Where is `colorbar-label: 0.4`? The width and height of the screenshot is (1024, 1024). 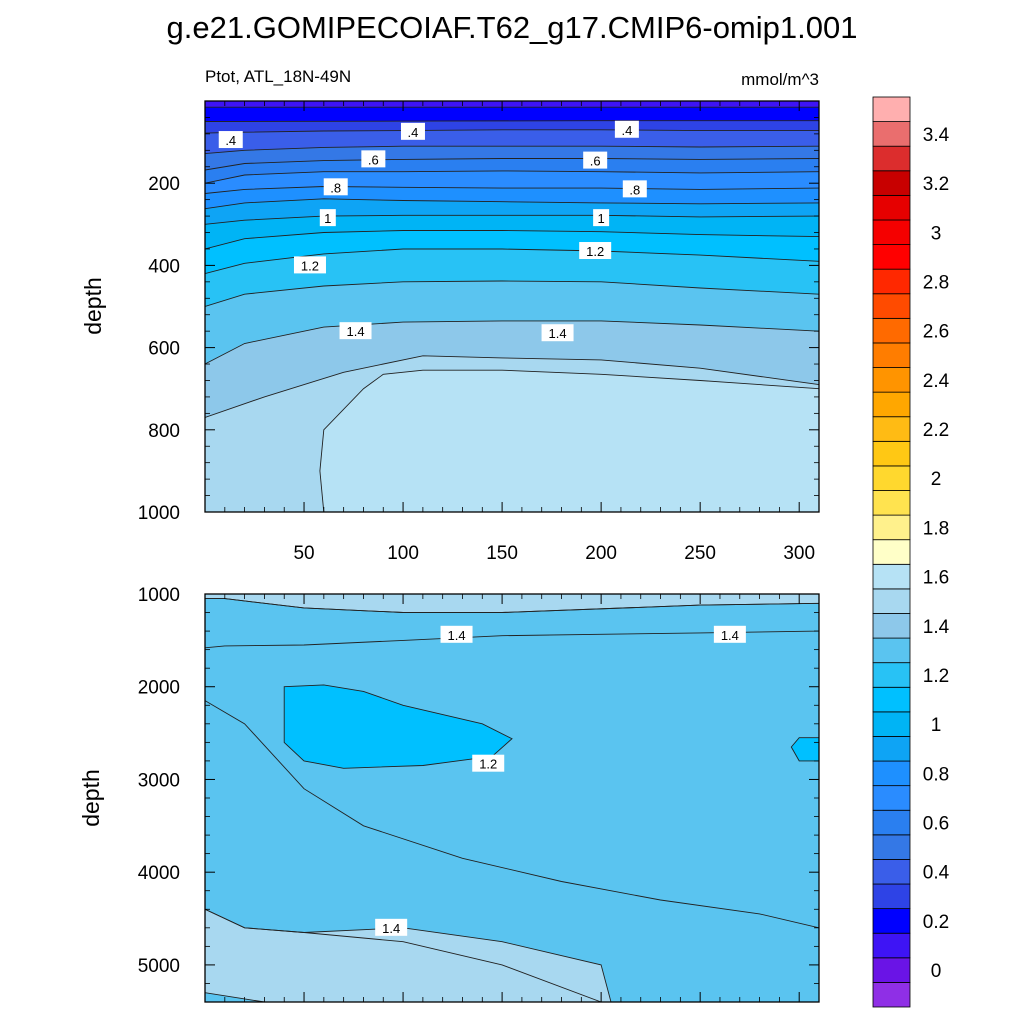
colorbar-label: 0.4 is located at coordinates (936, 873).